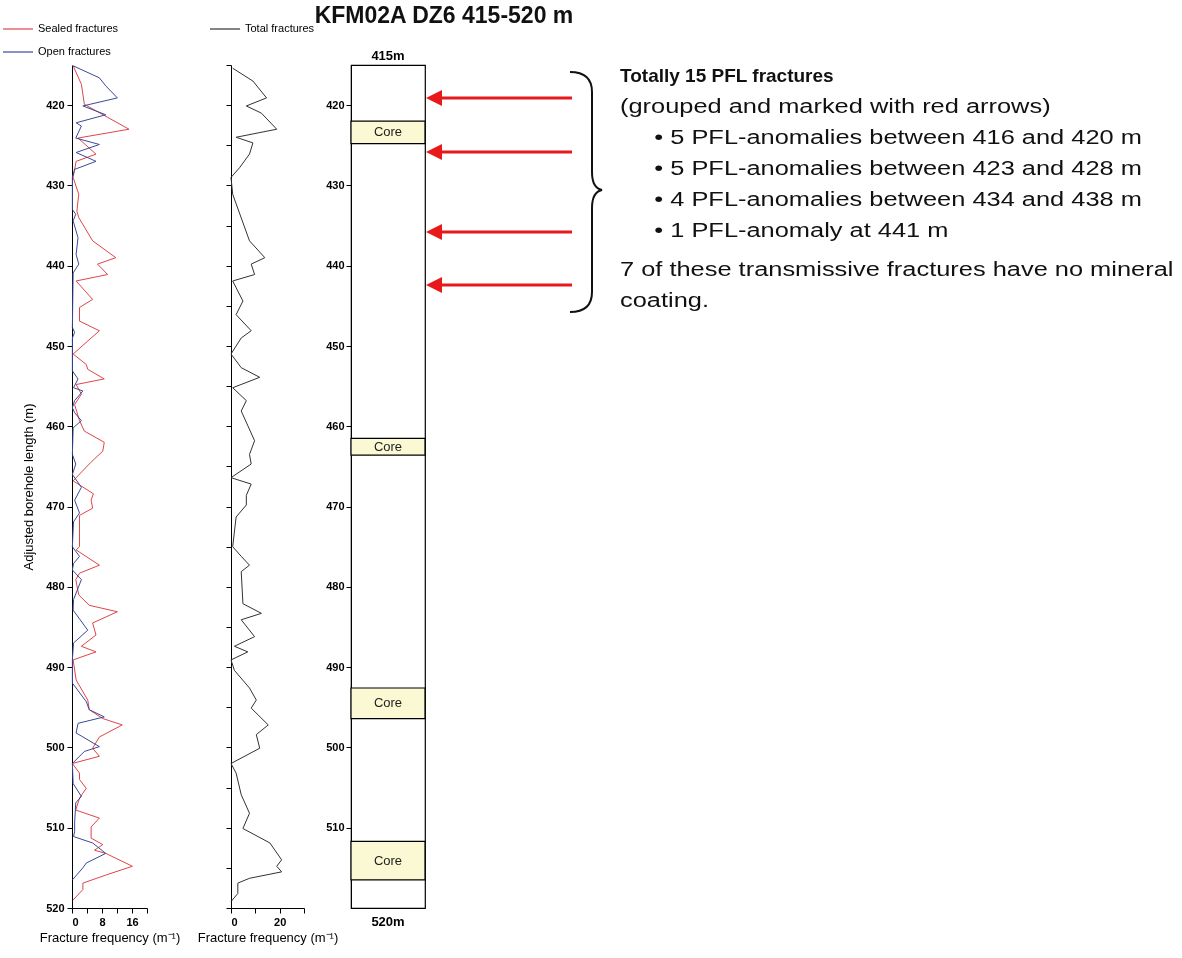  What do you see at coordinates (75, 51) in the screenshot?
I see `legend-label: Open fractures` at bounding box center [75, 51].